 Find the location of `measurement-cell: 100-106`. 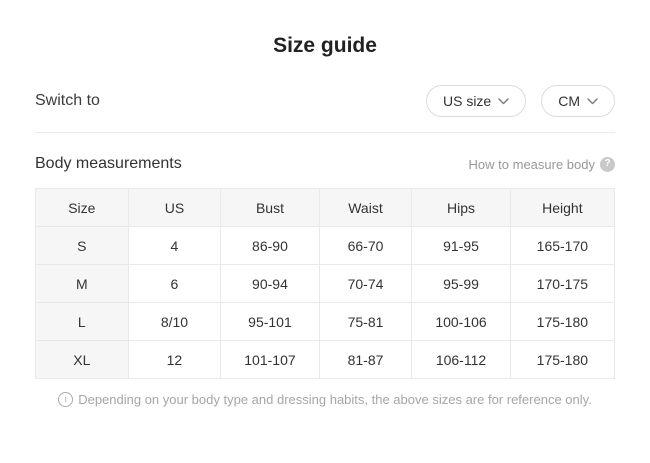

measurement-cell: 100-106 is located at coordinates (461, 321).